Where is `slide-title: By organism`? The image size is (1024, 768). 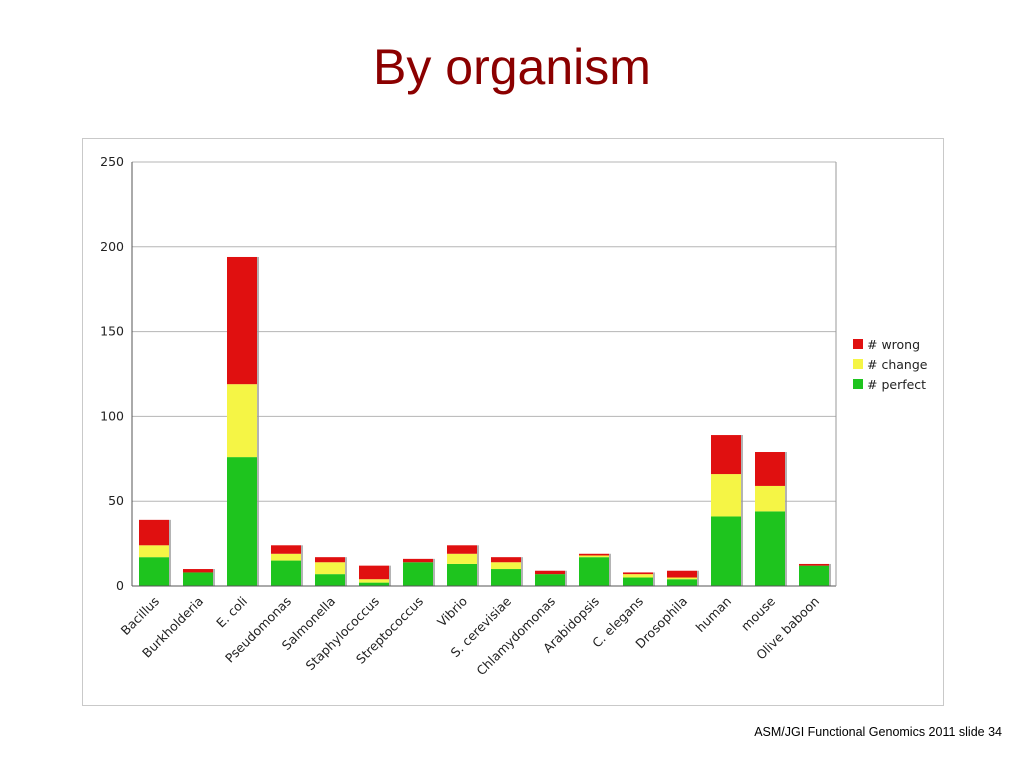
slide-title: By organism is located at coordinates (512, 67).